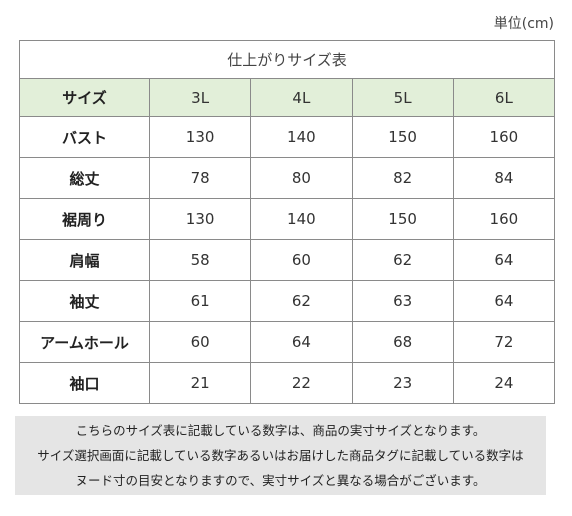 This screenshot has height=516, width=572. Describe the element at coordinates (84, 301) in the screenshot. I see `row-label: 袖丈` at that location.